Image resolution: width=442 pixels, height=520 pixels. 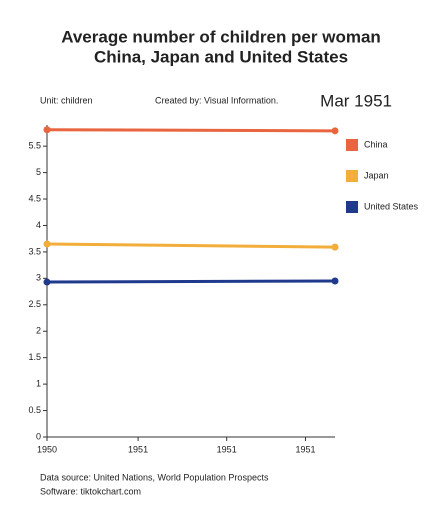 I want to click on y-tick-label: 5, so click(x=38, y=172).